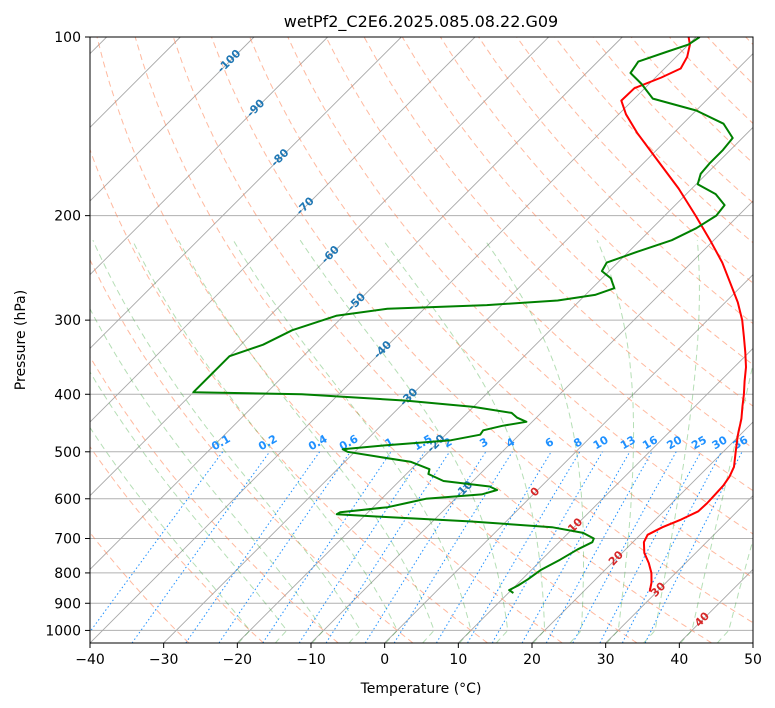 The image size is (775, 708). What do you see at coordinates (458, 660) in the screenshot?
I see `x-tick-label: 10` at bounding box center [458, 660].